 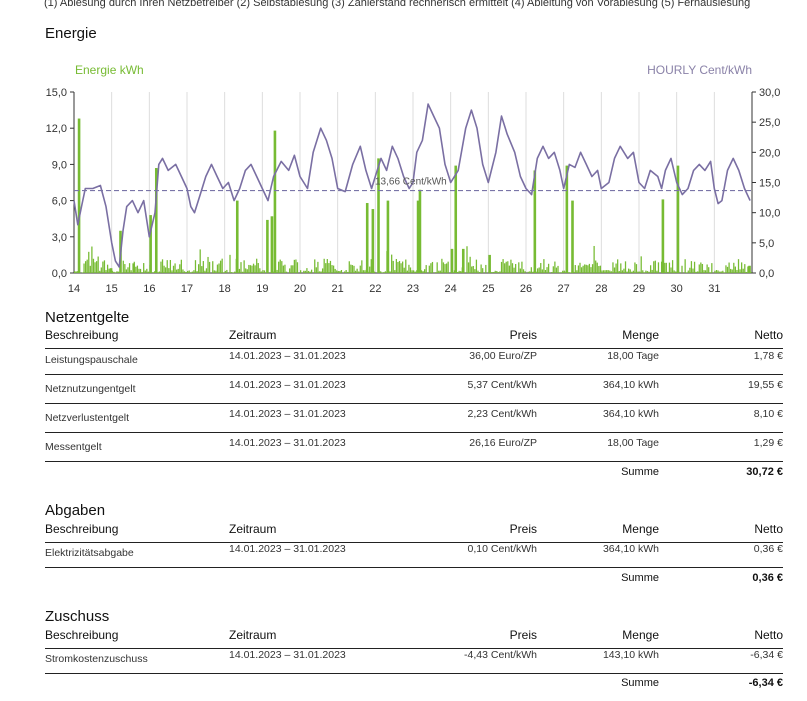 I want to click on col-netto: Netto, so click(x=768, y=529).